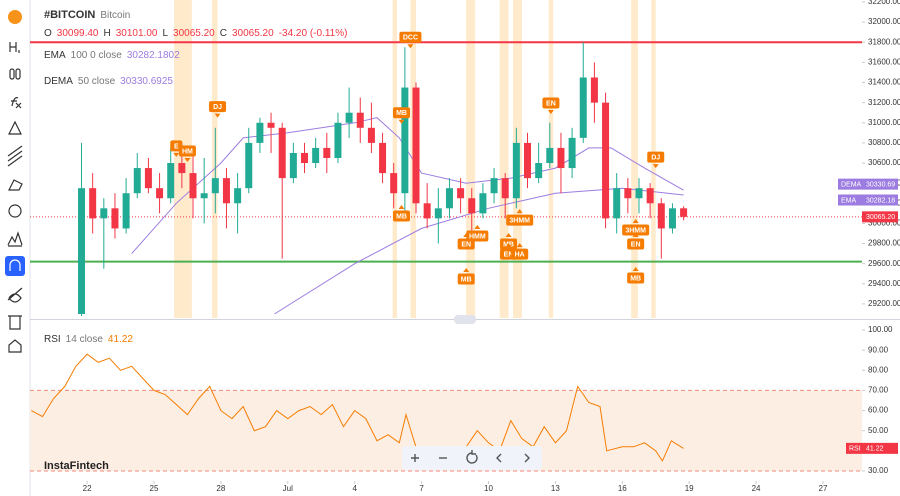 The width and height of the screenshot is (900, 496). I want to click on zoom-bar, so click(472, 458).